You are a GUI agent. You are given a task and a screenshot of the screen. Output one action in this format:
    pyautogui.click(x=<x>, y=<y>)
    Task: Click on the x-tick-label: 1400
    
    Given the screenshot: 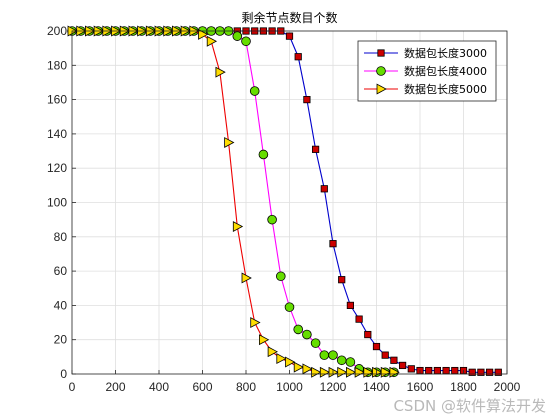 What is the action you would take?
    pyautogui.click(x=376, y=387)
    